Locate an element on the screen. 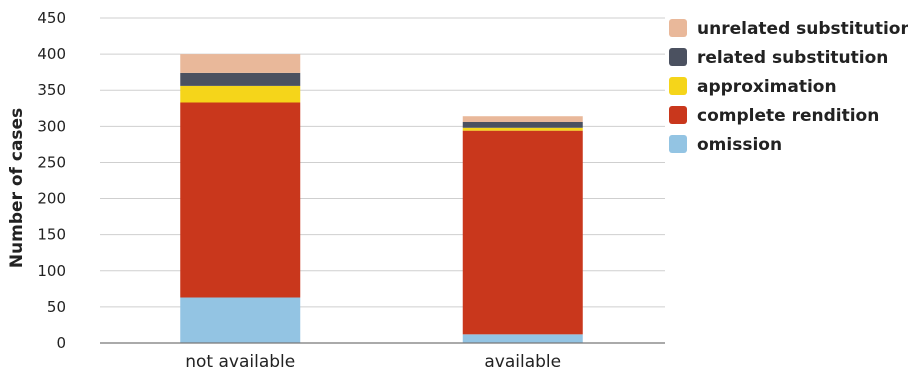 The height and width of the screenshot is (372, 908). legend-label: complete rendition is located at coordinates (788, 116).